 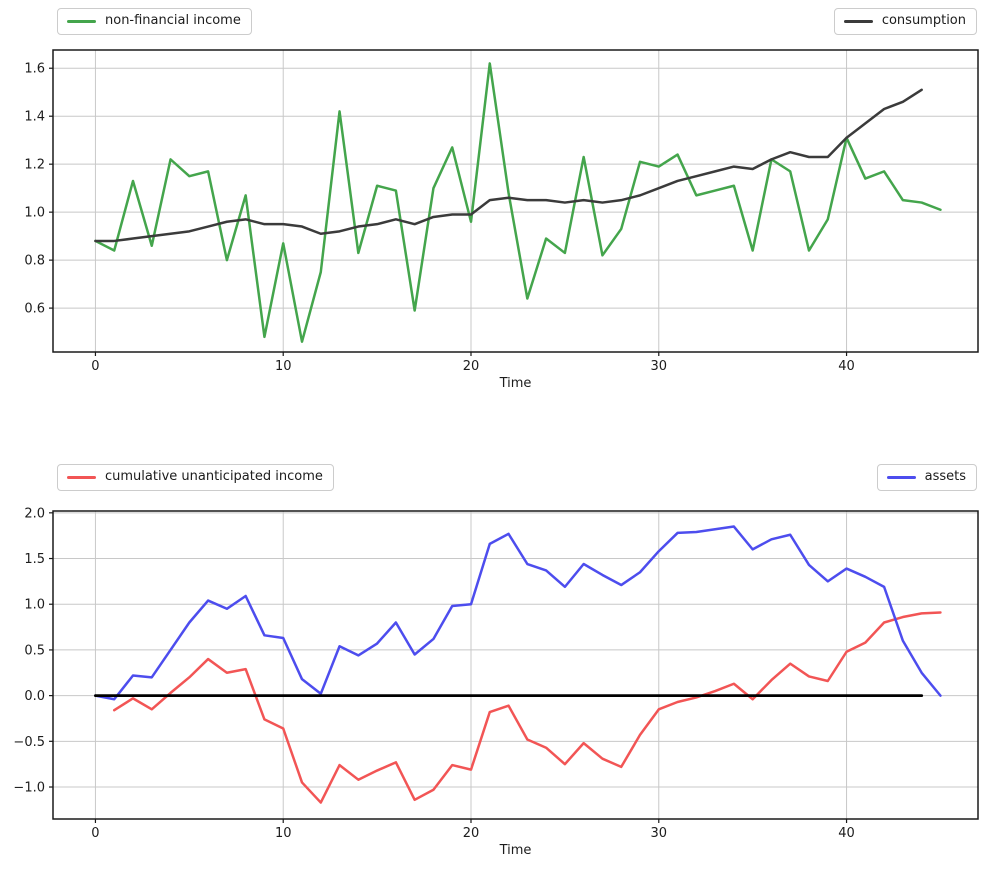 I want to click on legend-label-assets: assets, so click(x=945, y=476).